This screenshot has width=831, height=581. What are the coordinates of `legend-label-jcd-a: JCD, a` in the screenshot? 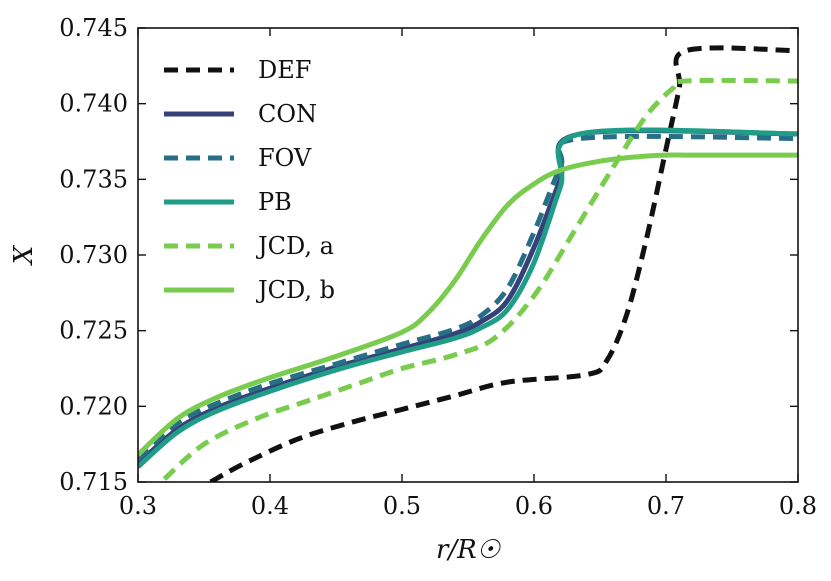 It's located at (294, 246).